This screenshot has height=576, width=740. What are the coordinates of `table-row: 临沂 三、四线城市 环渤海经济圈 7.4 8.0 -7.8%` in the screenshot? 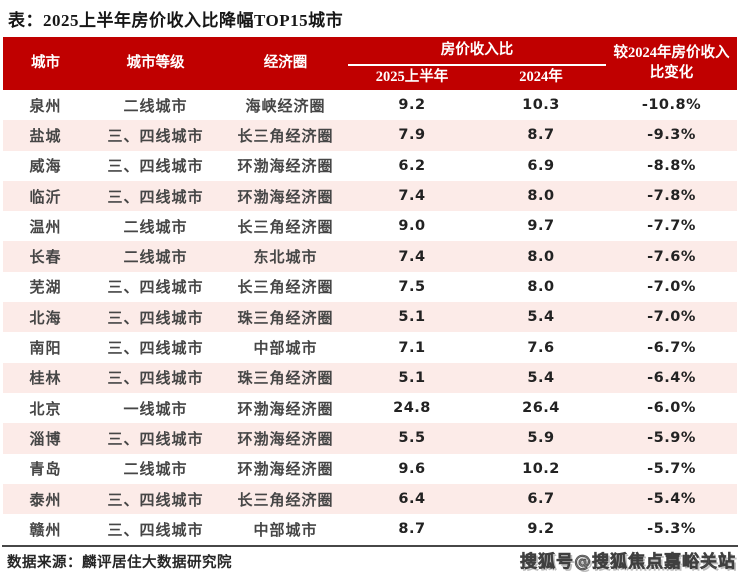 It's located at (370, 196).